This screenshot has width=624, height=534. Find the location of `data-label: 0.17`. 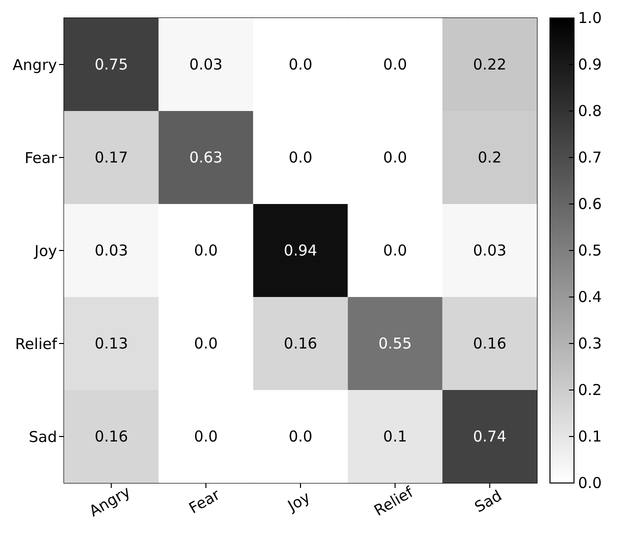

data-label: 0.17 is located at coordinates (111, 157).